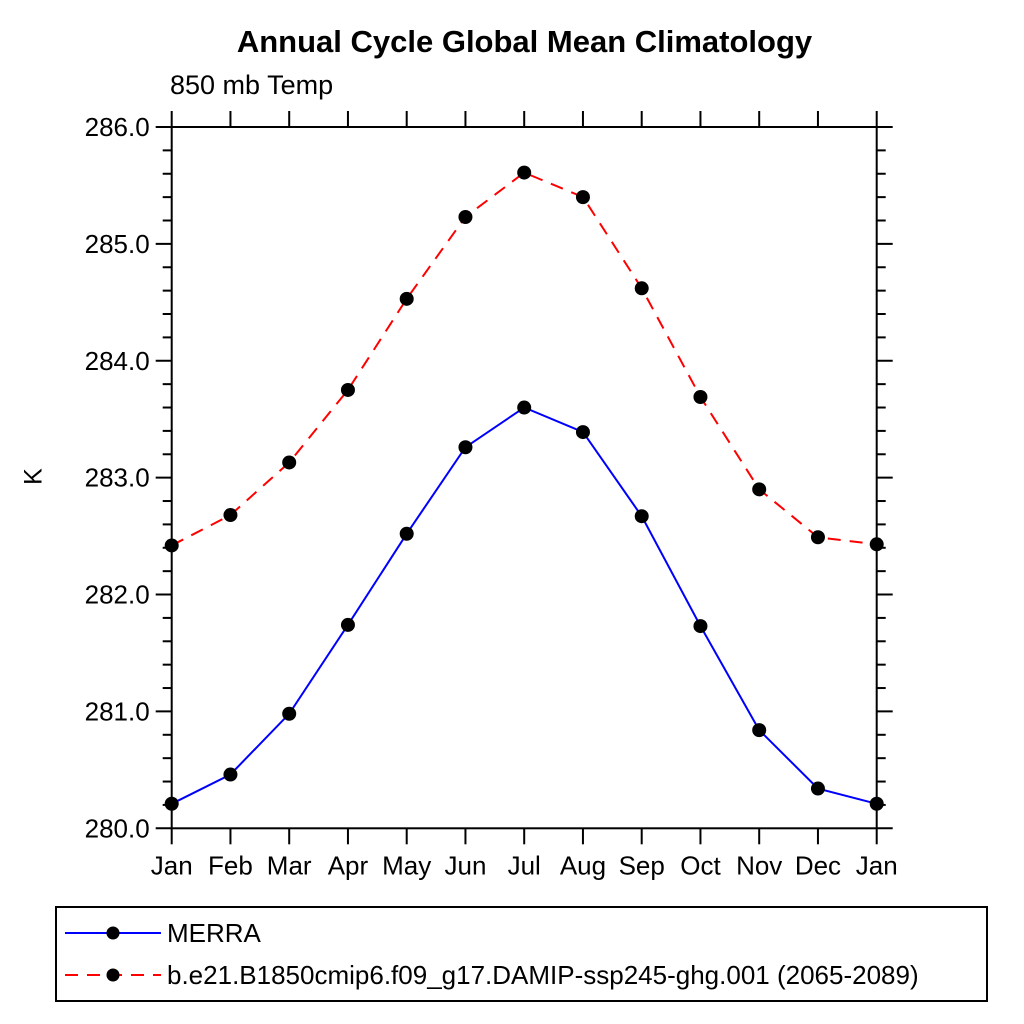 The width and height of the screenshot is (1024, 1024). Describe the element at coordinates (524, 933) in the screenshot. I see `legend-item-0: MERRA` at that location.